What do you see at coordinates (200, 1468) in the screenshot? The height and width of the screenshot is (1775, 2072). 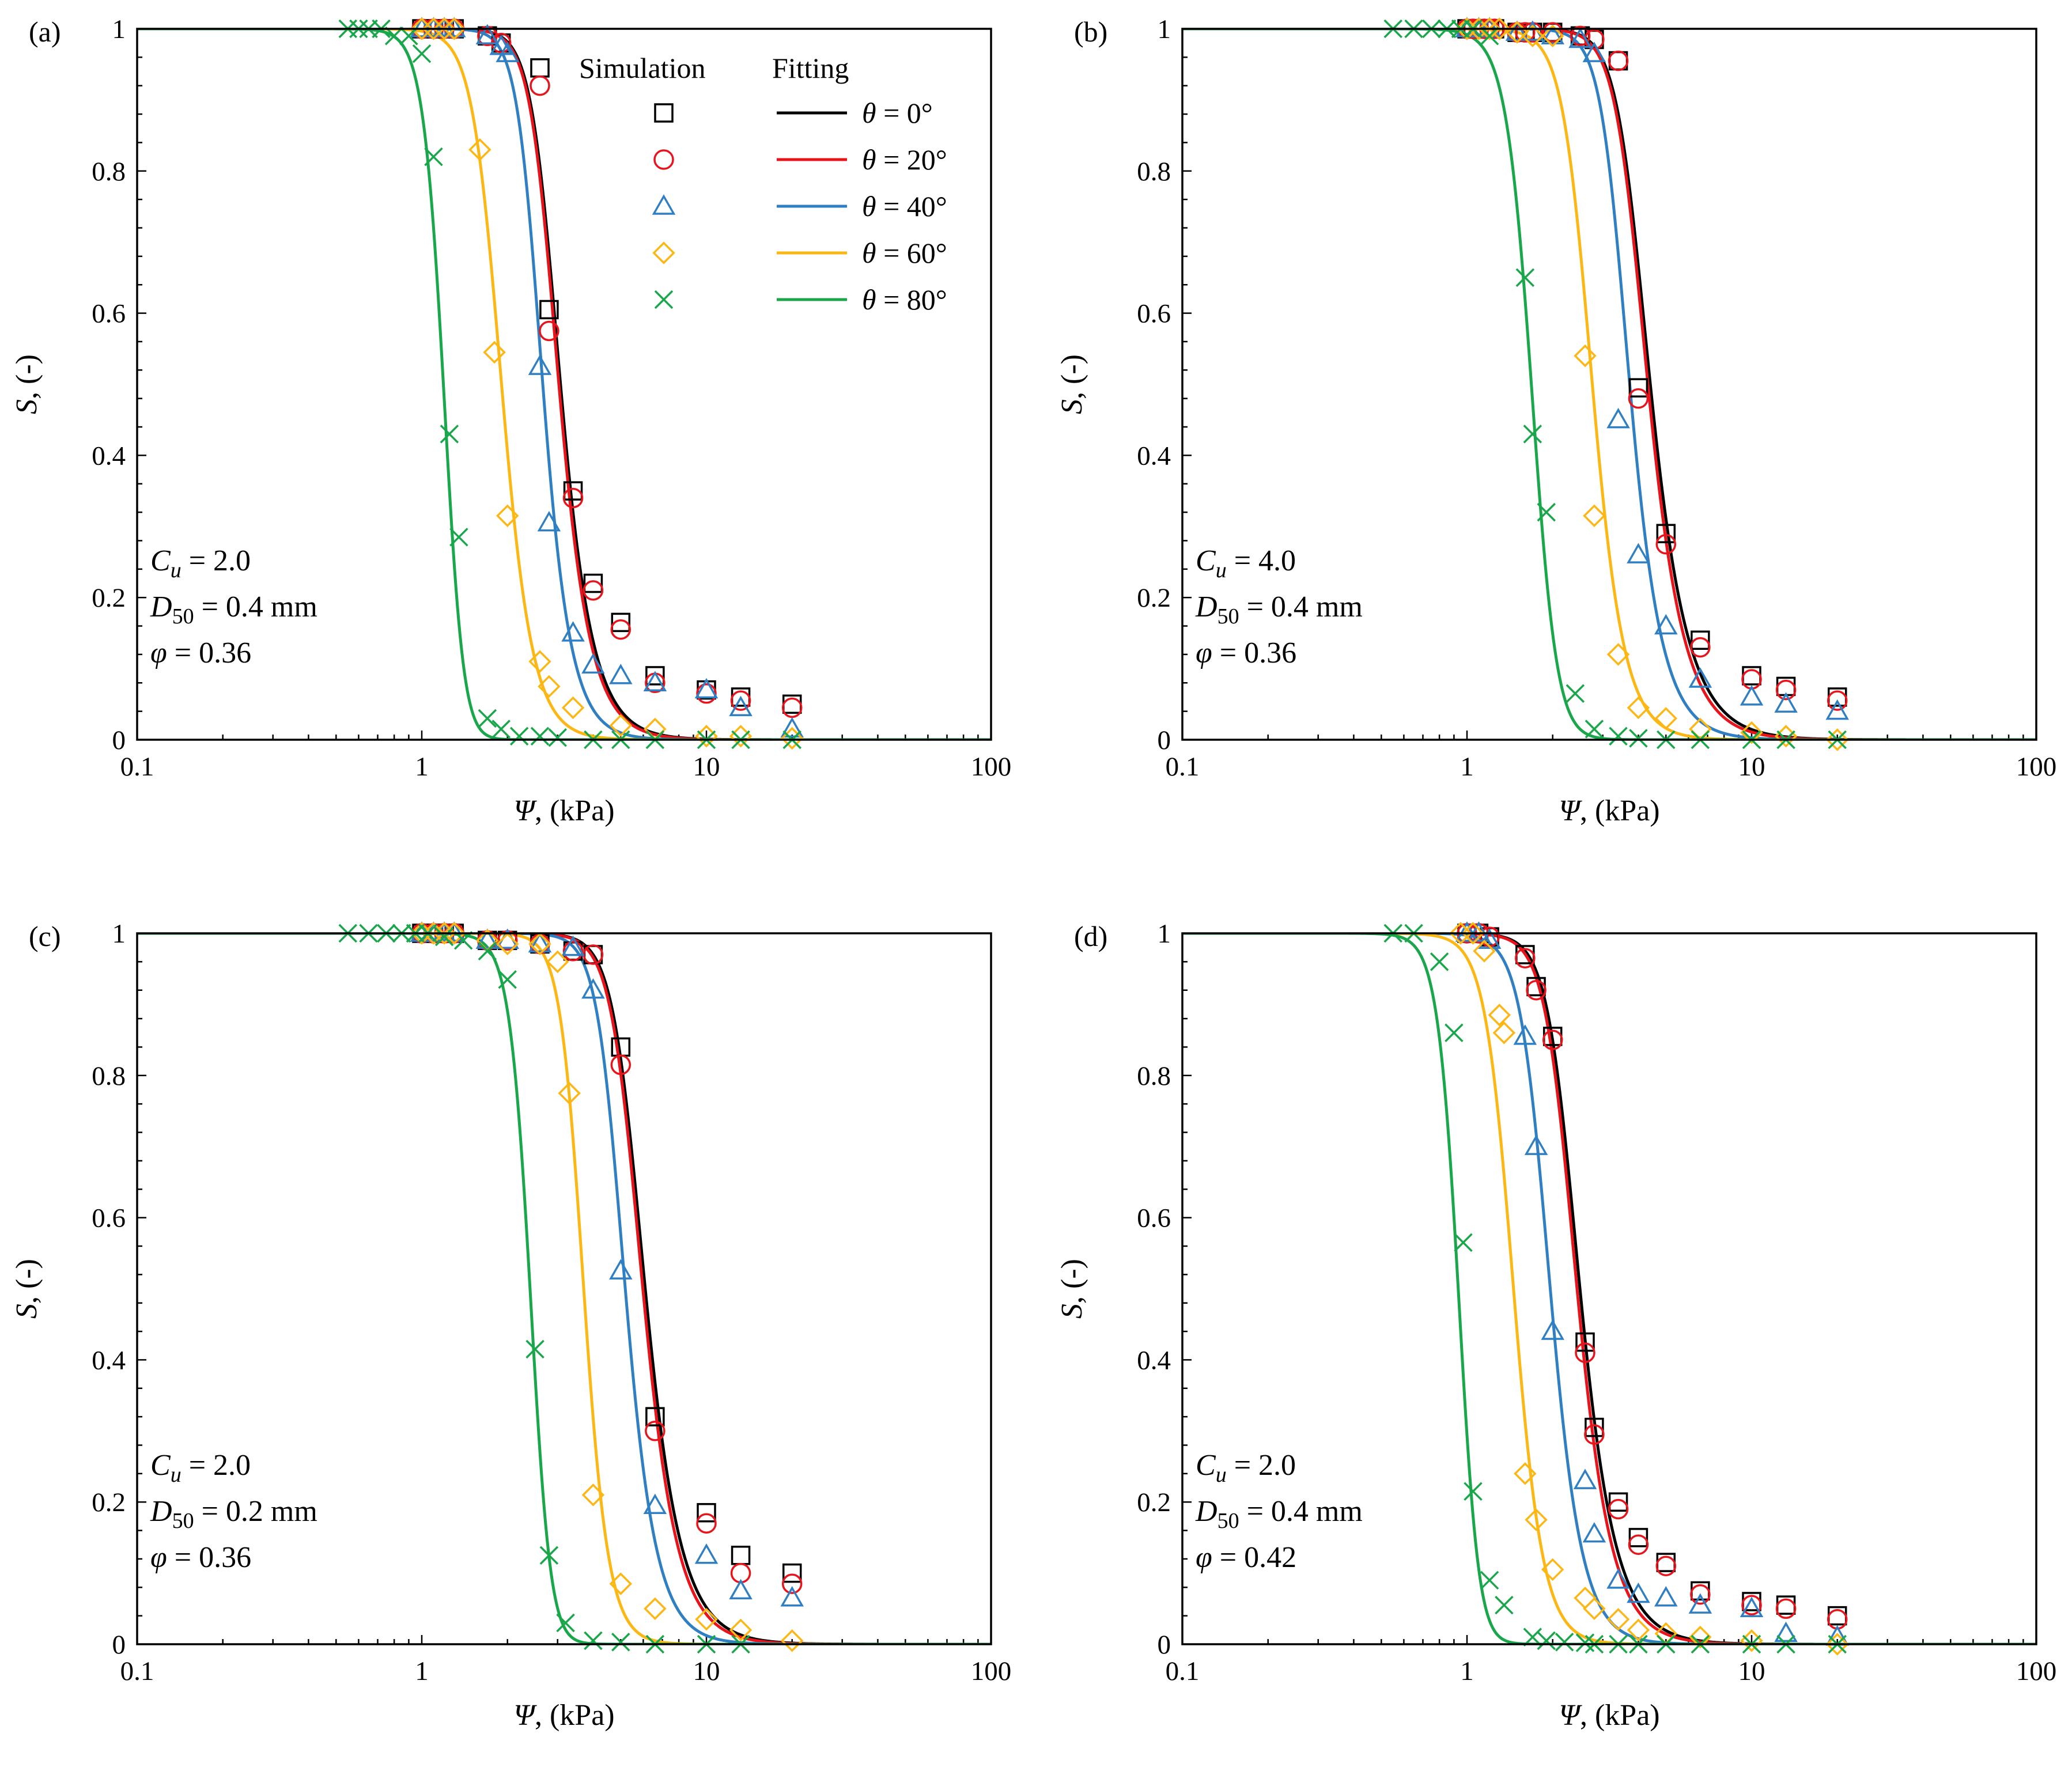 I see `annotation-cu: Cu = 2.0` at bounding box center [200, 1468].